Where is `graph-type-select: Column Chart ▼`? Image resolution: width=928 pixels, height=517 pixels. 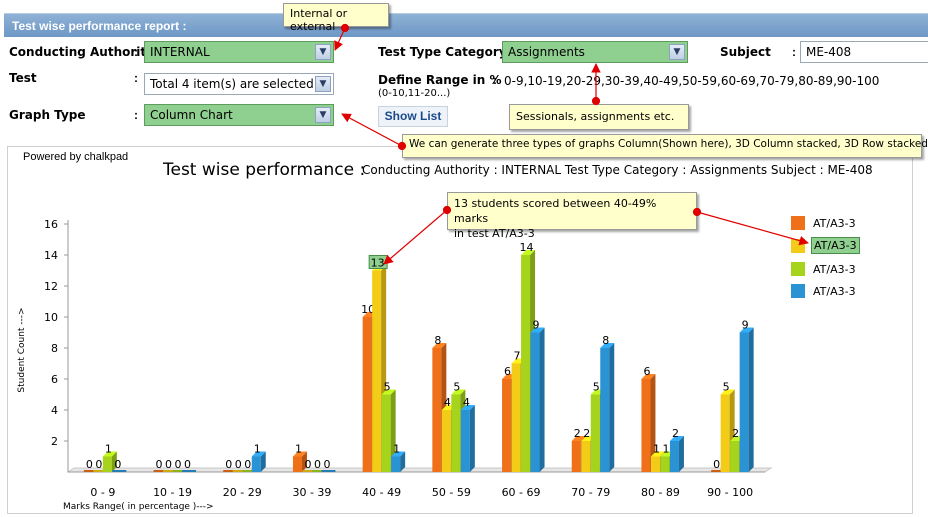 graph-type-select: Column Chart ▼ is located at coordinates (239, 115).